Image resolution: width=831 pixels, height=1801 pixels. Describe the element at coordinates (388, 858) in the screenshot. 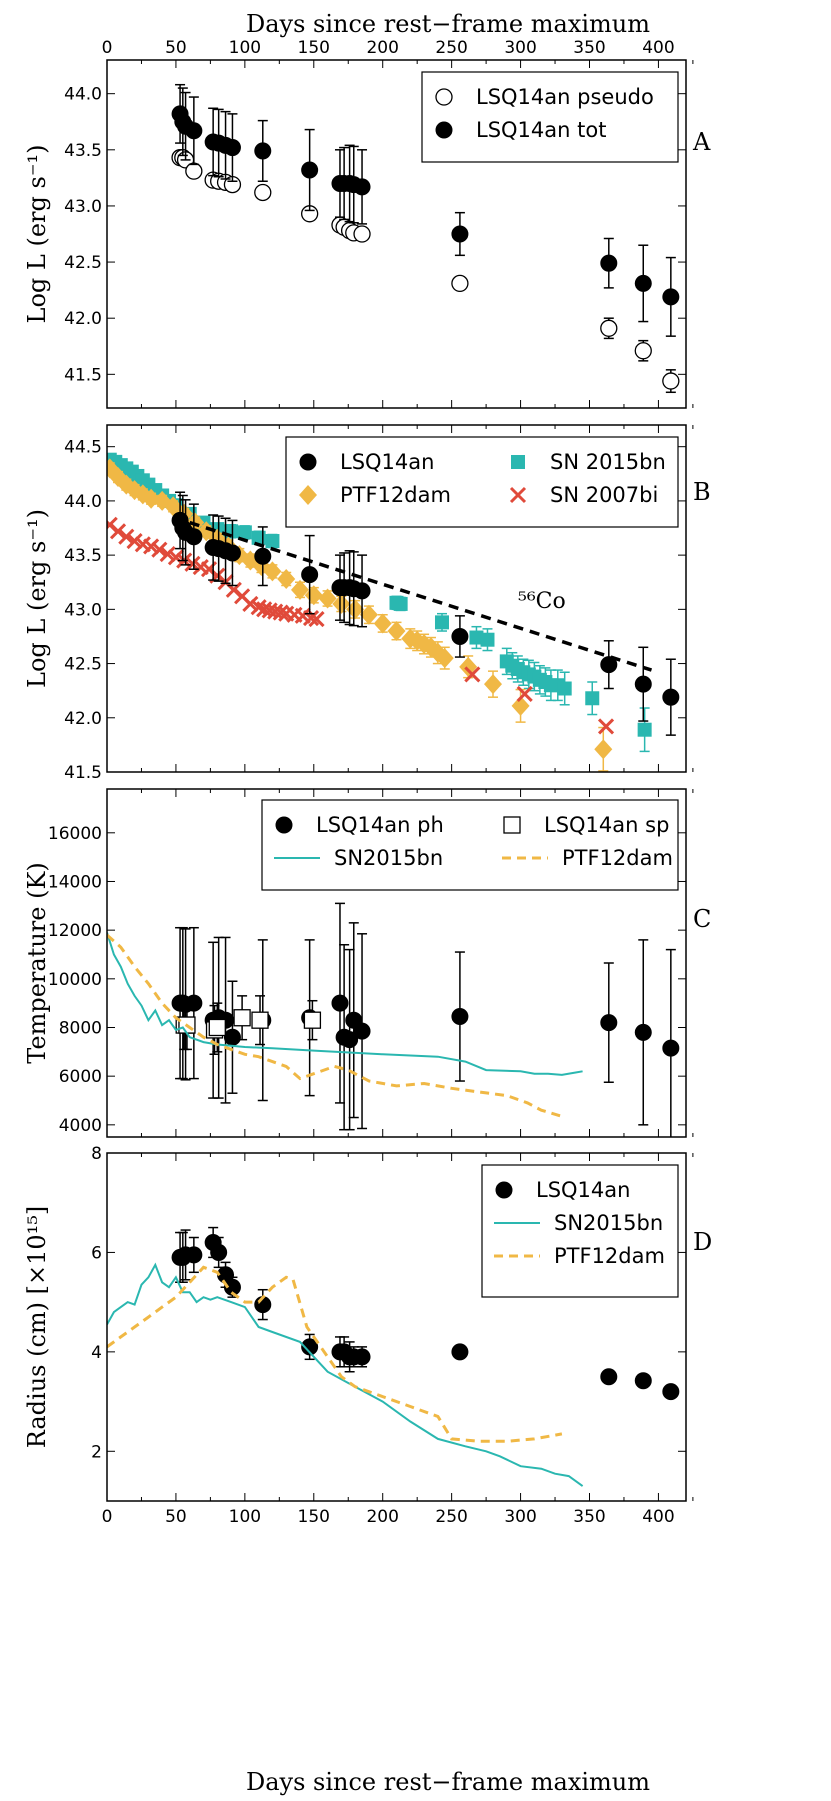

I see `legend-label: SN2015bn` at that location.